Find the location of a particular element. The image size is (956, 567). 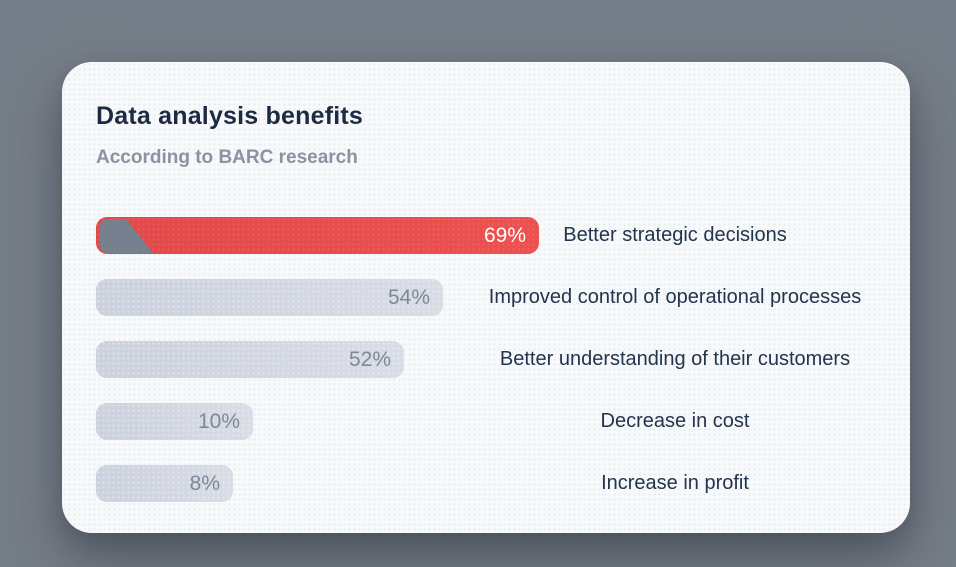

bar: 54% is located at coordinates (269, 297).